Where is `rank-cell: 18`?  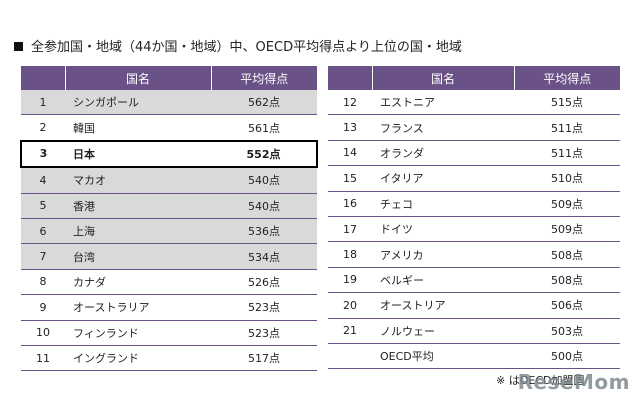
rank-cell: 18 is located at coordinates (350, 254).